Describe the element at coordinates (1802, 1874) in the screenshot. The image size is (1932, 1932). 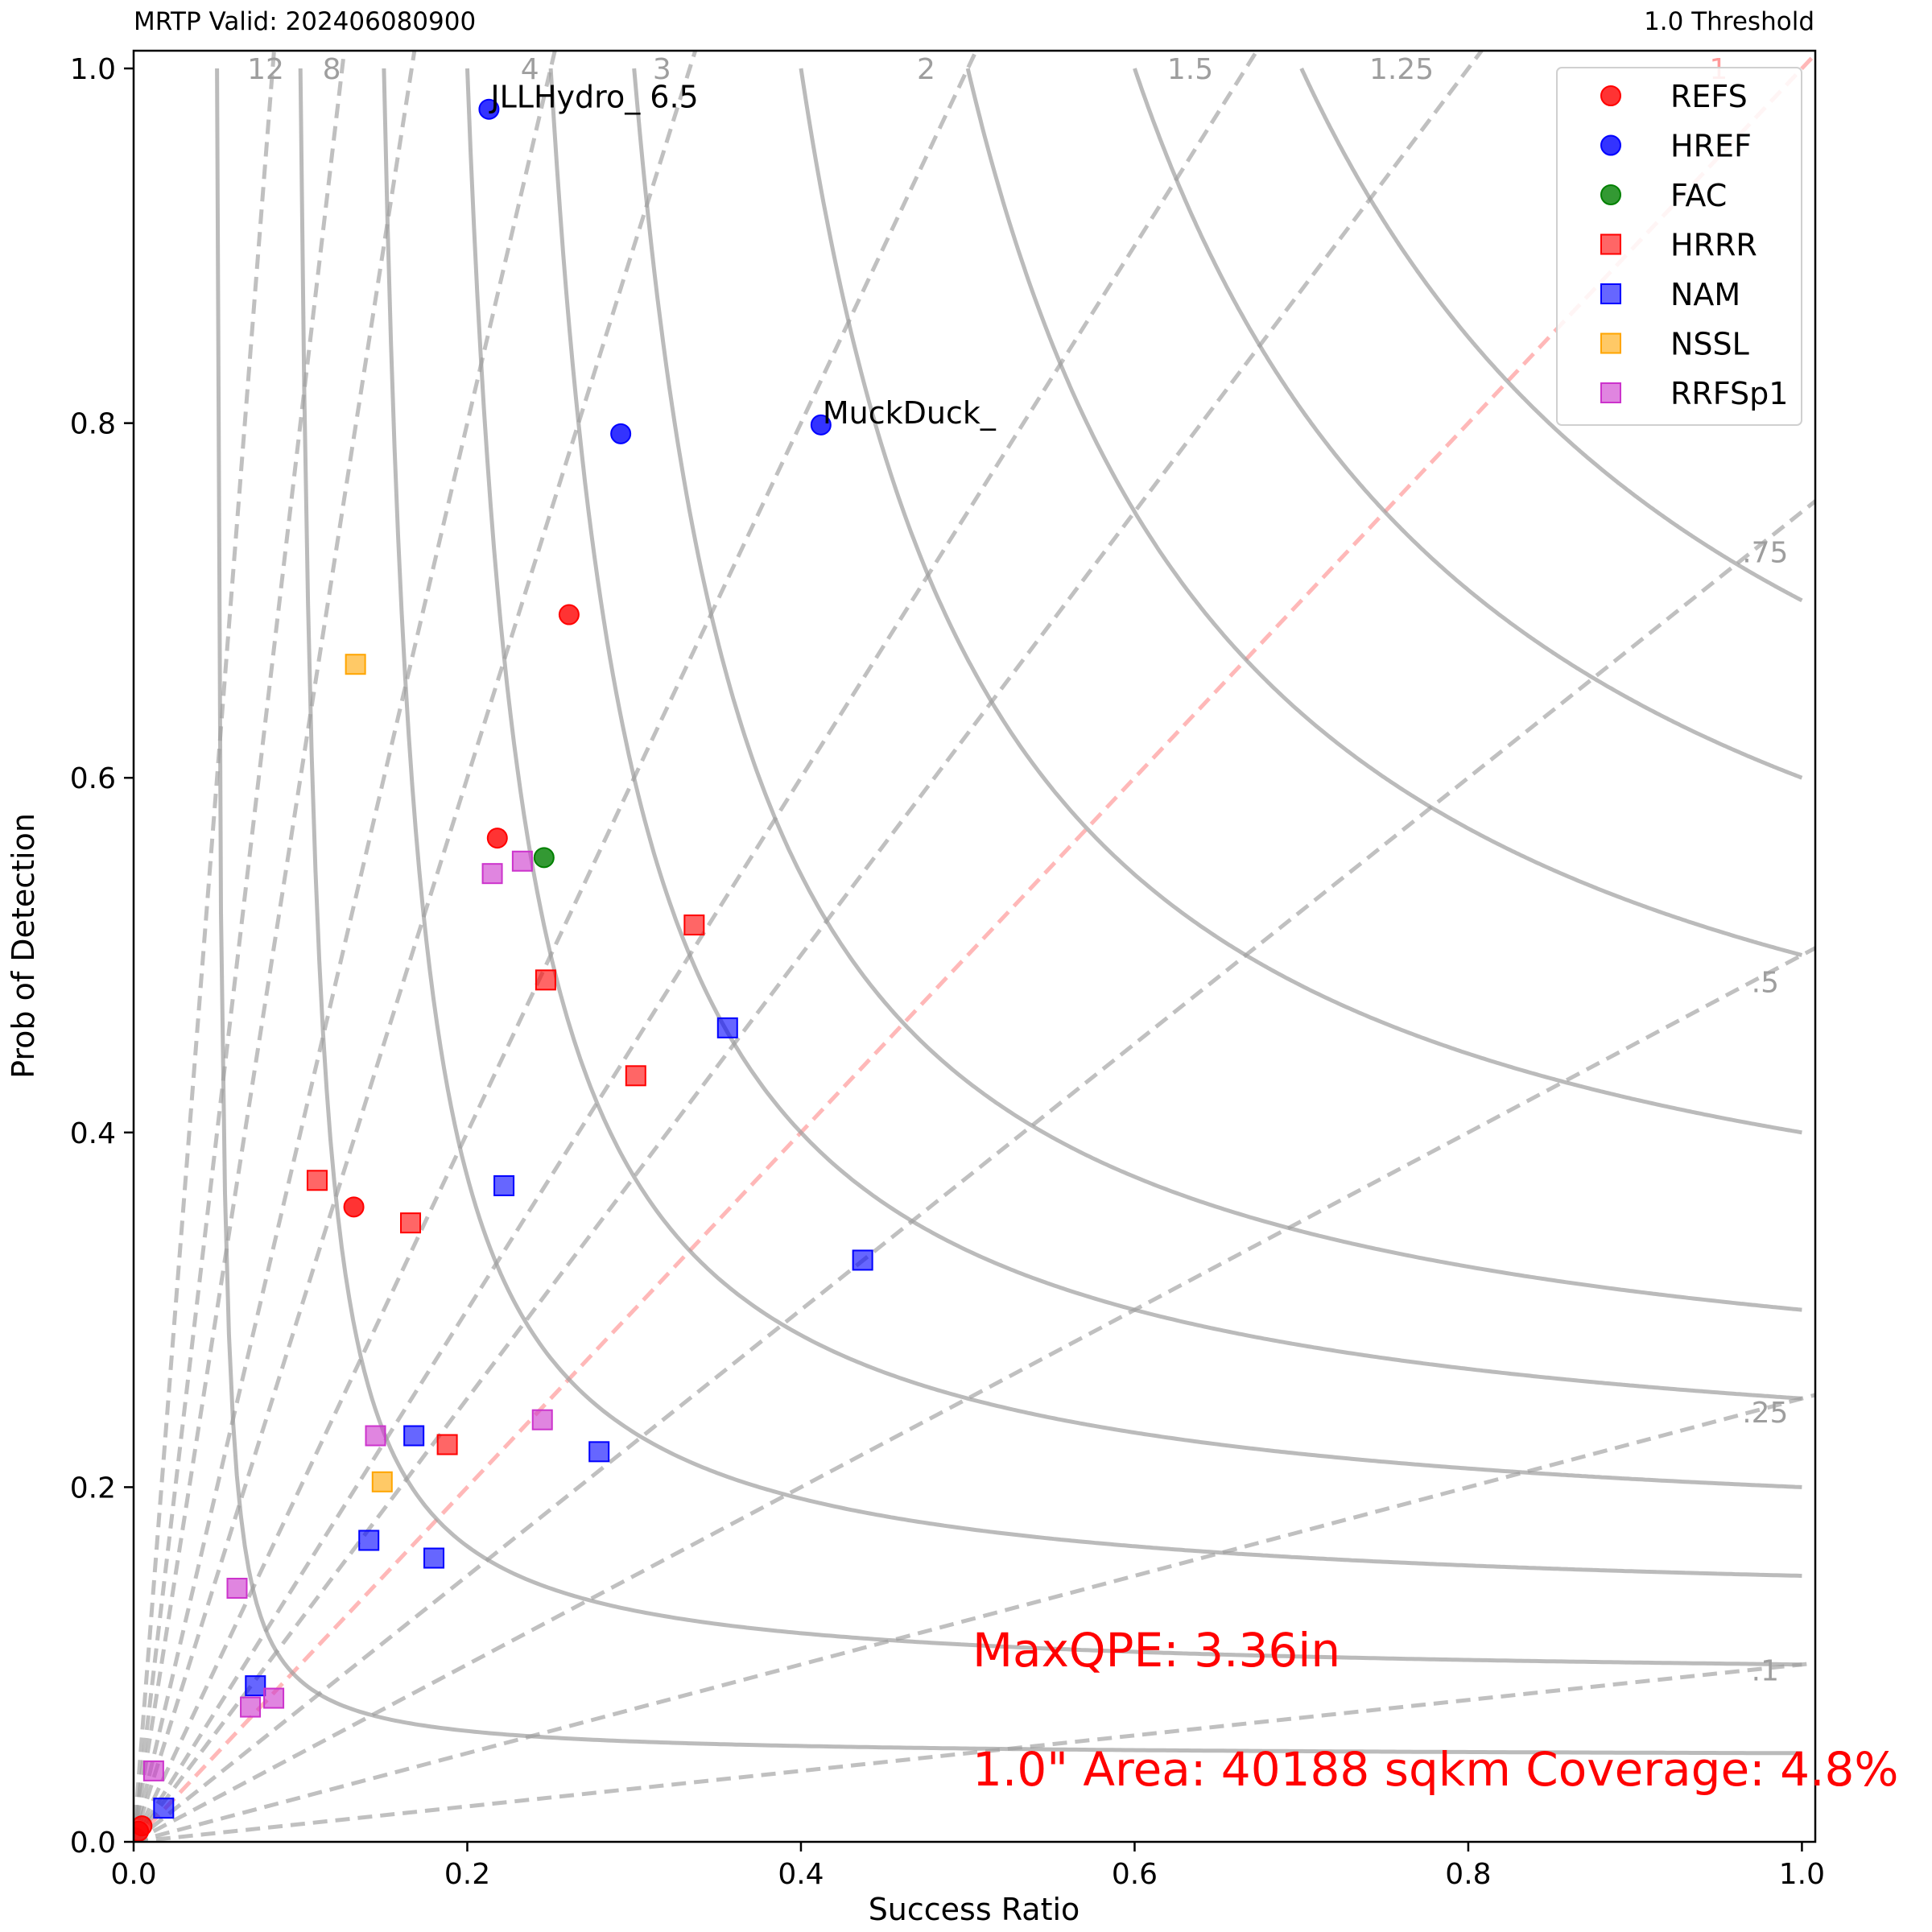
I see `x-tick-label: 1.0` at that location.